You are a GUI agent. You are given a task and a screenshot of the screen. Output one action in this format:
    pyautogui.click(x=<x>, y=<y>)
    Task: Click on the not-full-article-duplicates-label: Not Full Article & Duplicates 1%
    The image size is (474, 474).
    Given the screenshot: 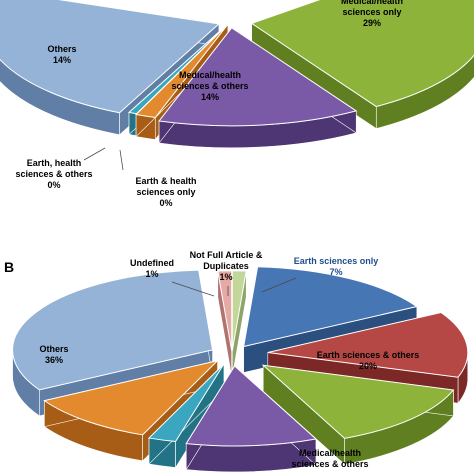 What is the action you would take?
    pyautogui.click(x=226, y=266)
    